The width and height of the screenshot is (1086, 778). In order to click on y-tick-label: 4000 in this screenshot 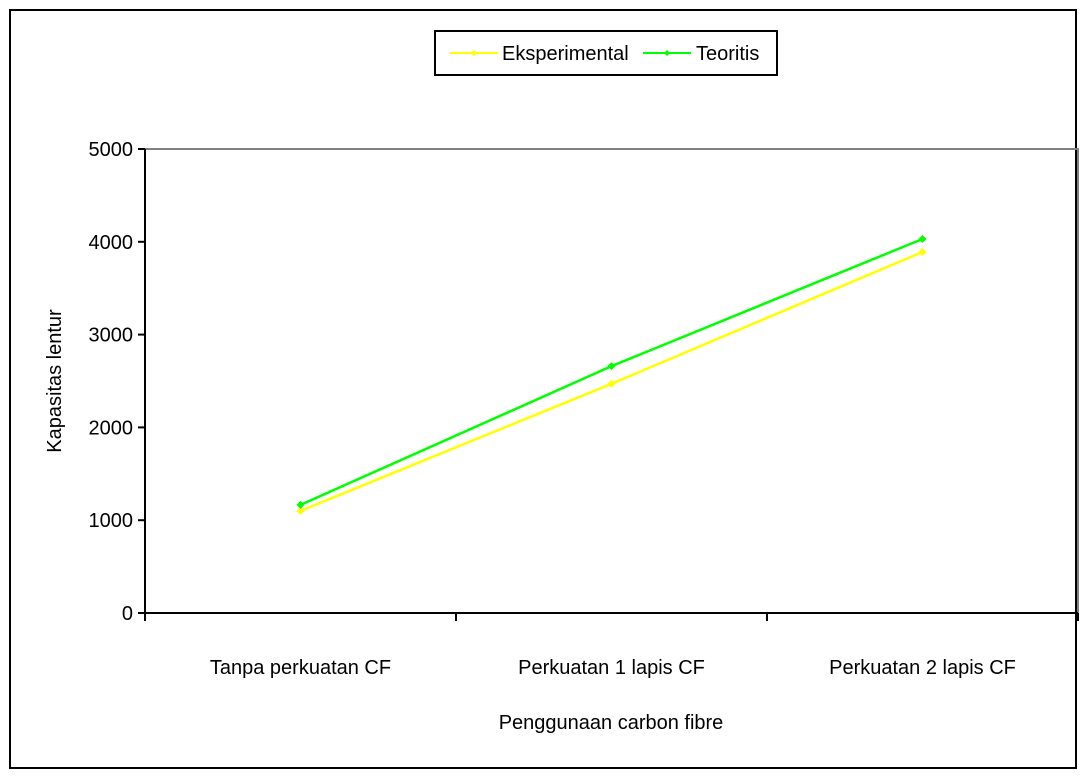, I will do `click(111, 243)`.